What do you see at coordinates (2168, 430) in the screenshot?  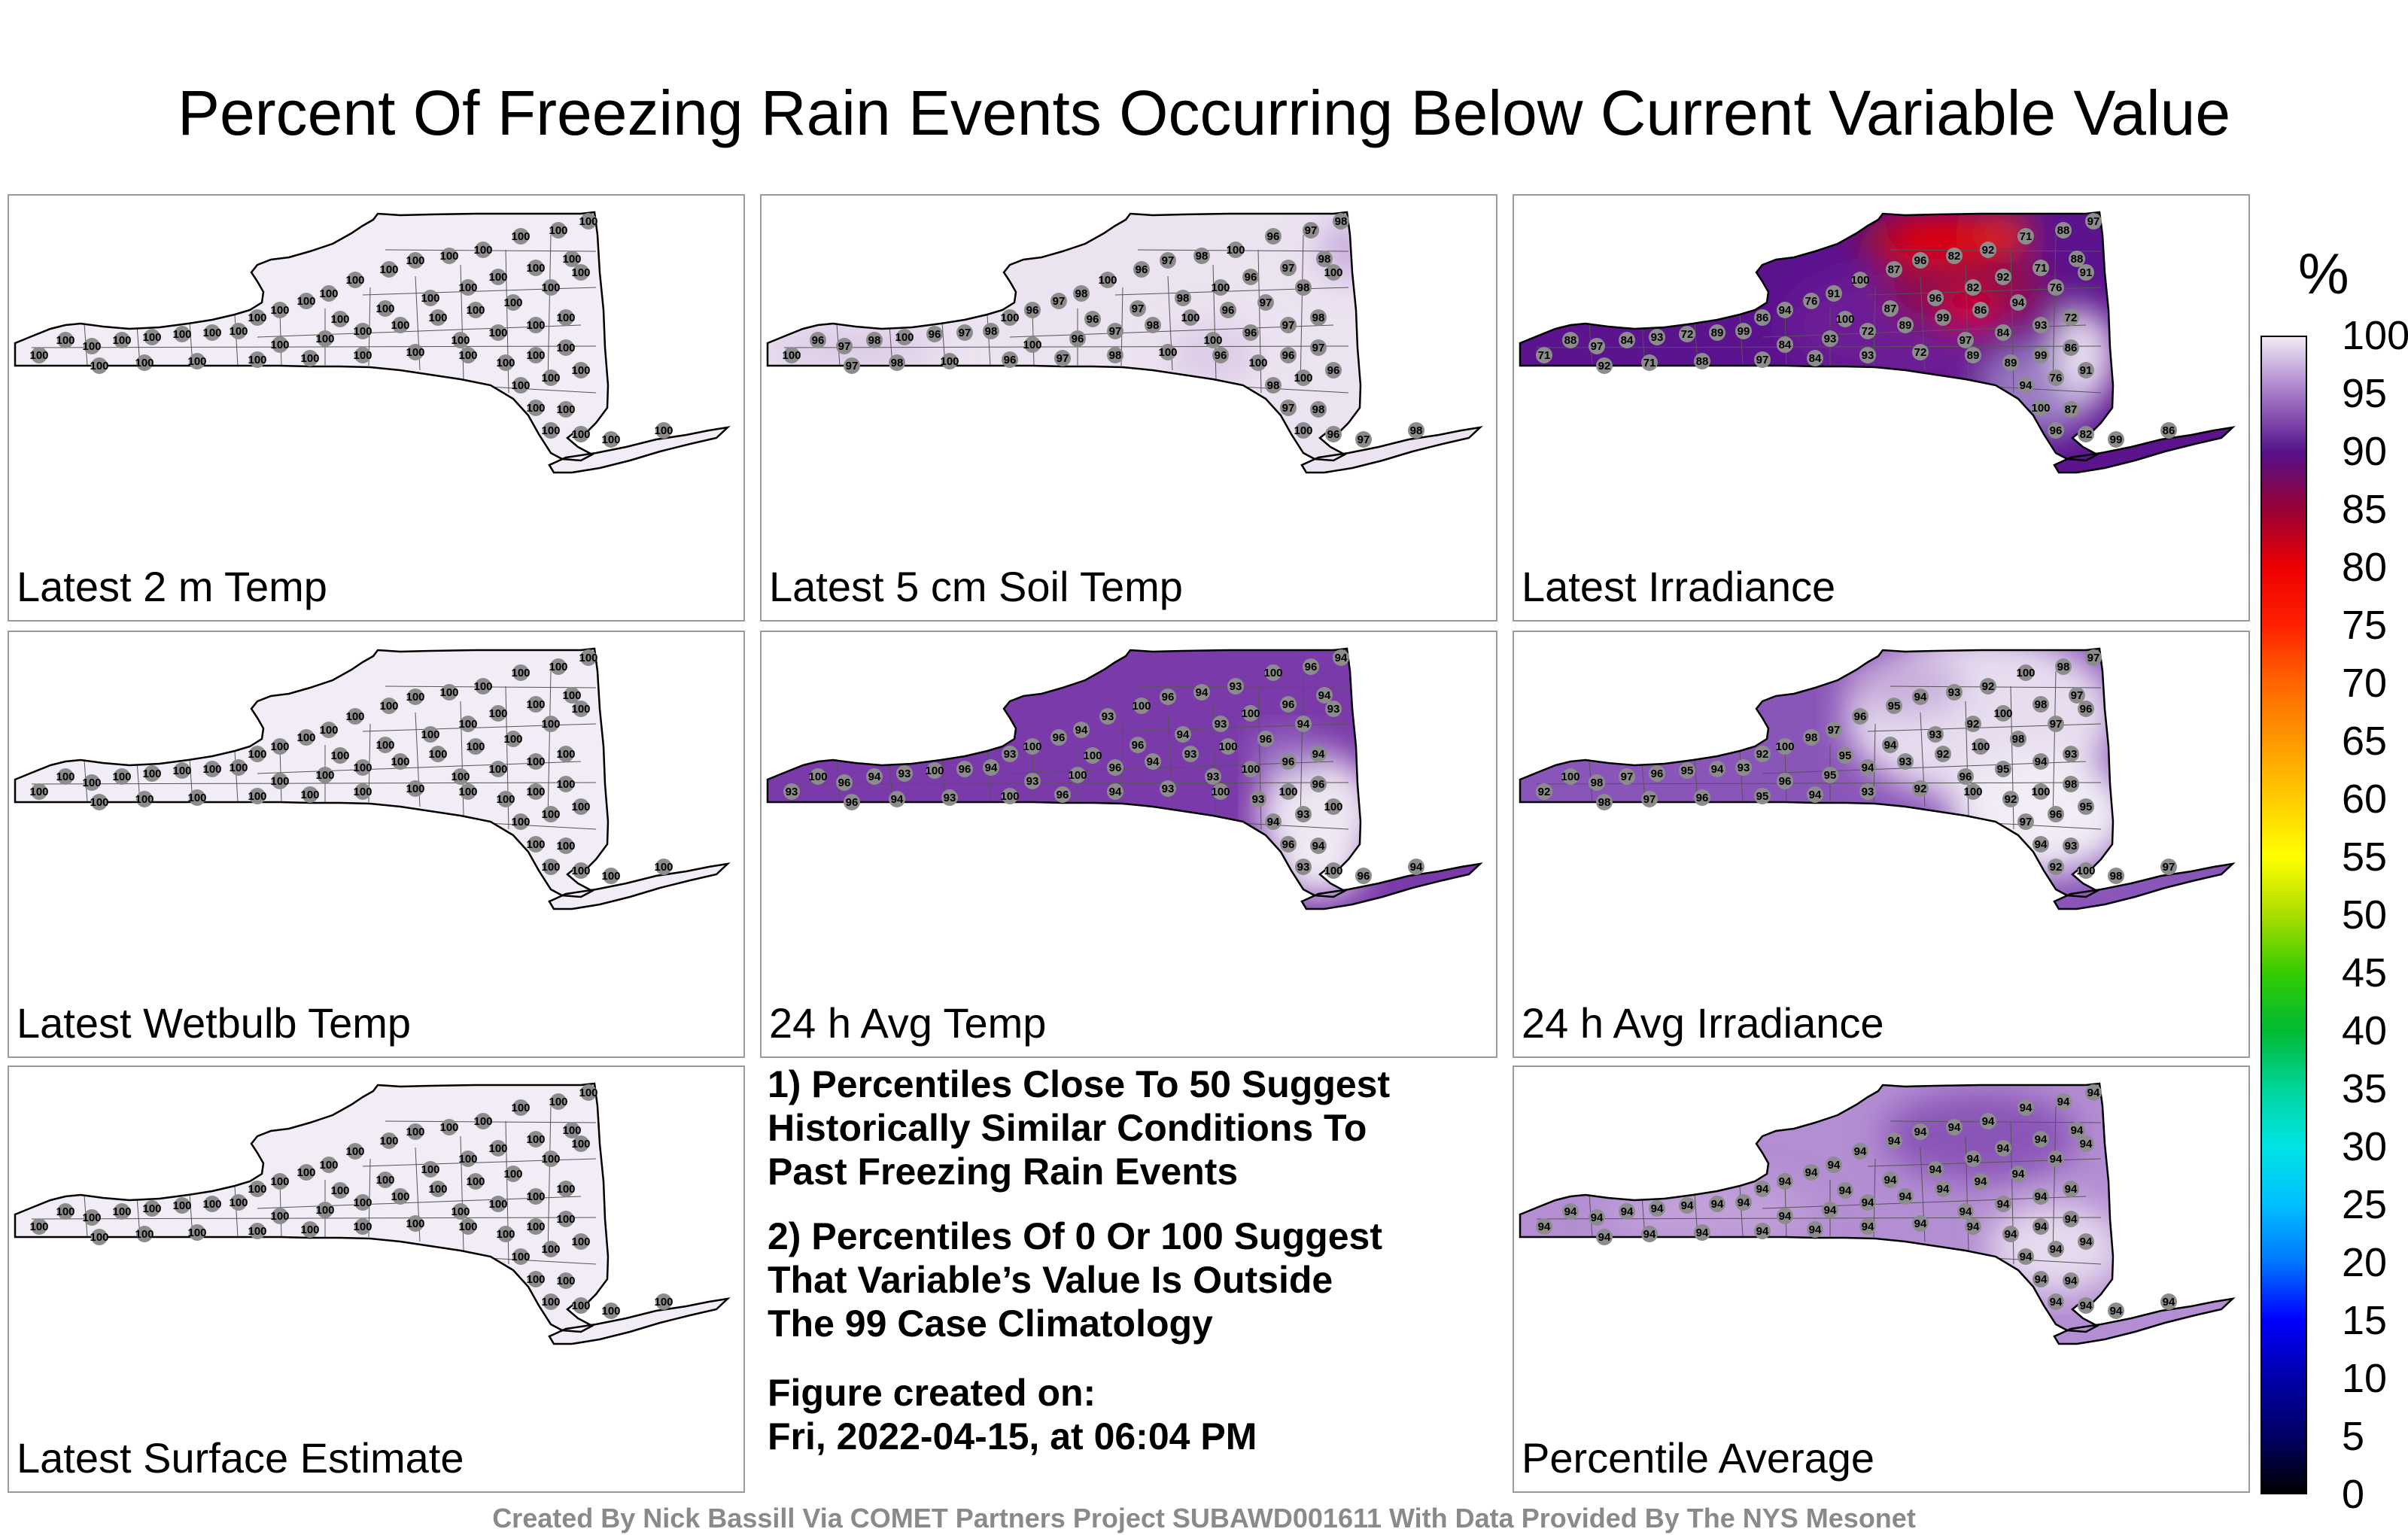 I see `station-marker: 86` at bounding box center [2168, 430].